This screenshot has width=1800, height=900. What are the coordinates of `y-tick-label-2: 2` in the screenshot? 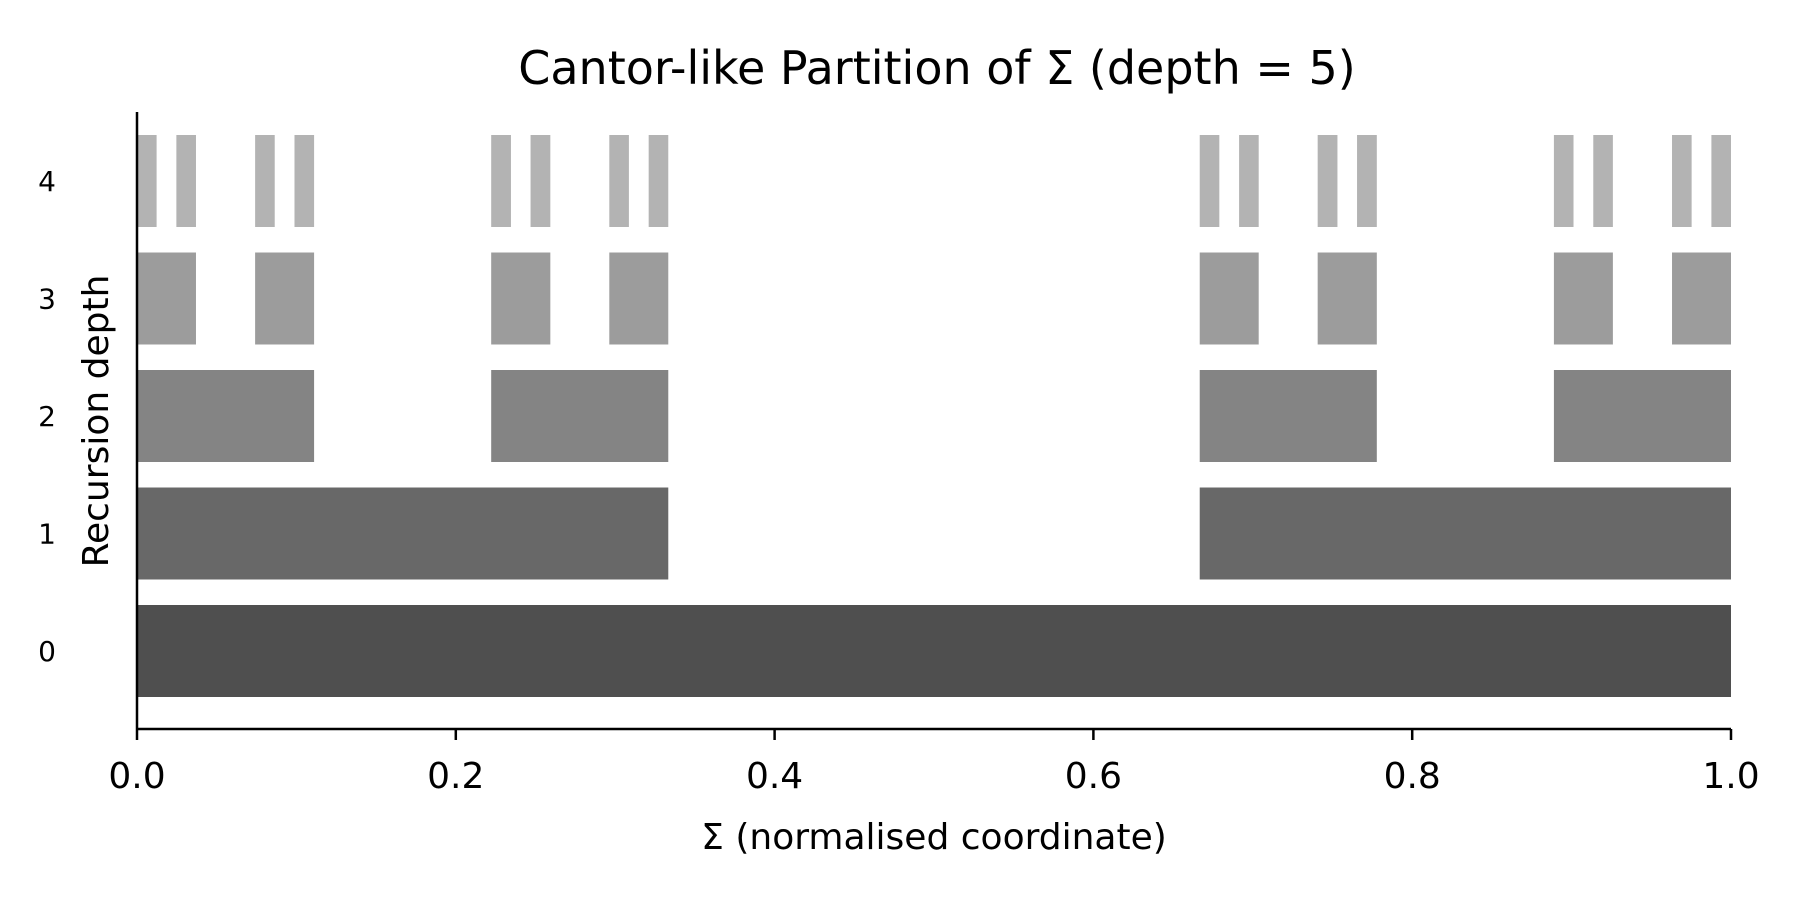 It's located at (47, 416).